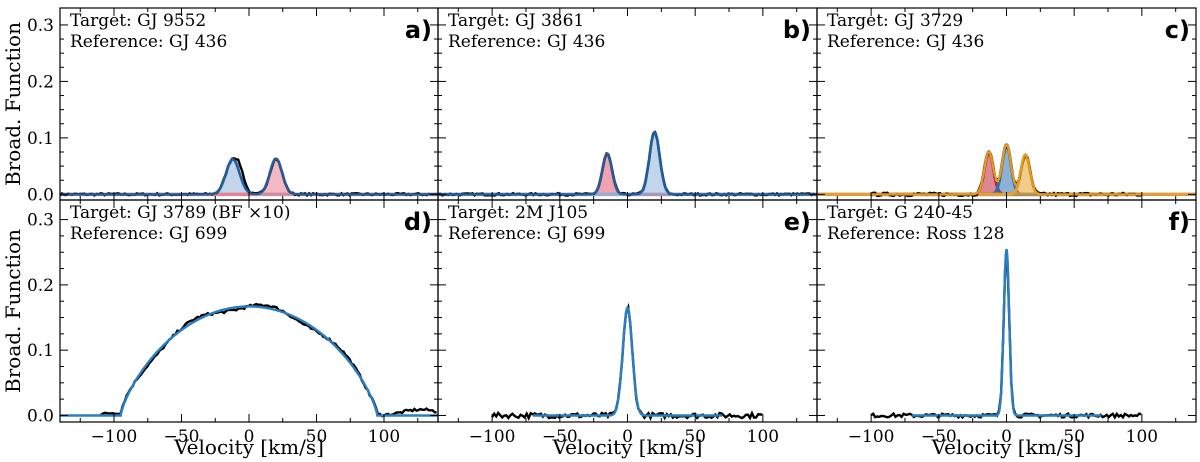  Describe the element at coordinates (797, 30) in the screenshot. I see `panel-letter: b)` at that location.